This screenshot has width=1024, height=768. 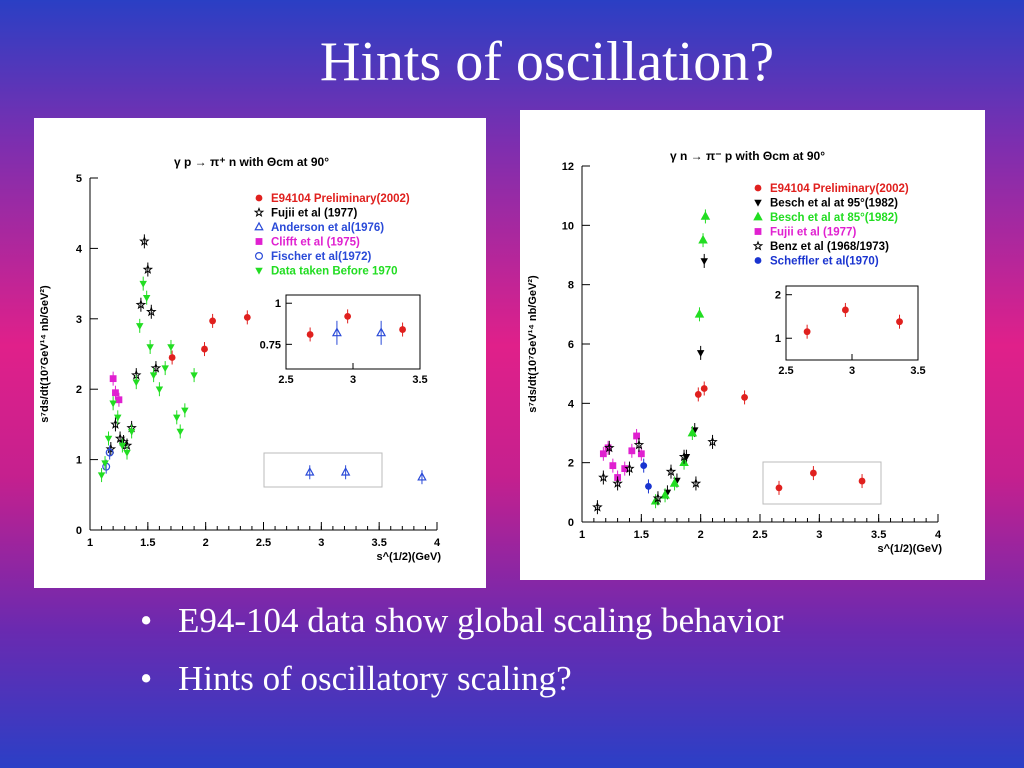 What do you see at coordinates (829, 247) in the screenshot?
I see `legend-entry: Benz et al (1968/1973)` at bounding box center [829, 247].